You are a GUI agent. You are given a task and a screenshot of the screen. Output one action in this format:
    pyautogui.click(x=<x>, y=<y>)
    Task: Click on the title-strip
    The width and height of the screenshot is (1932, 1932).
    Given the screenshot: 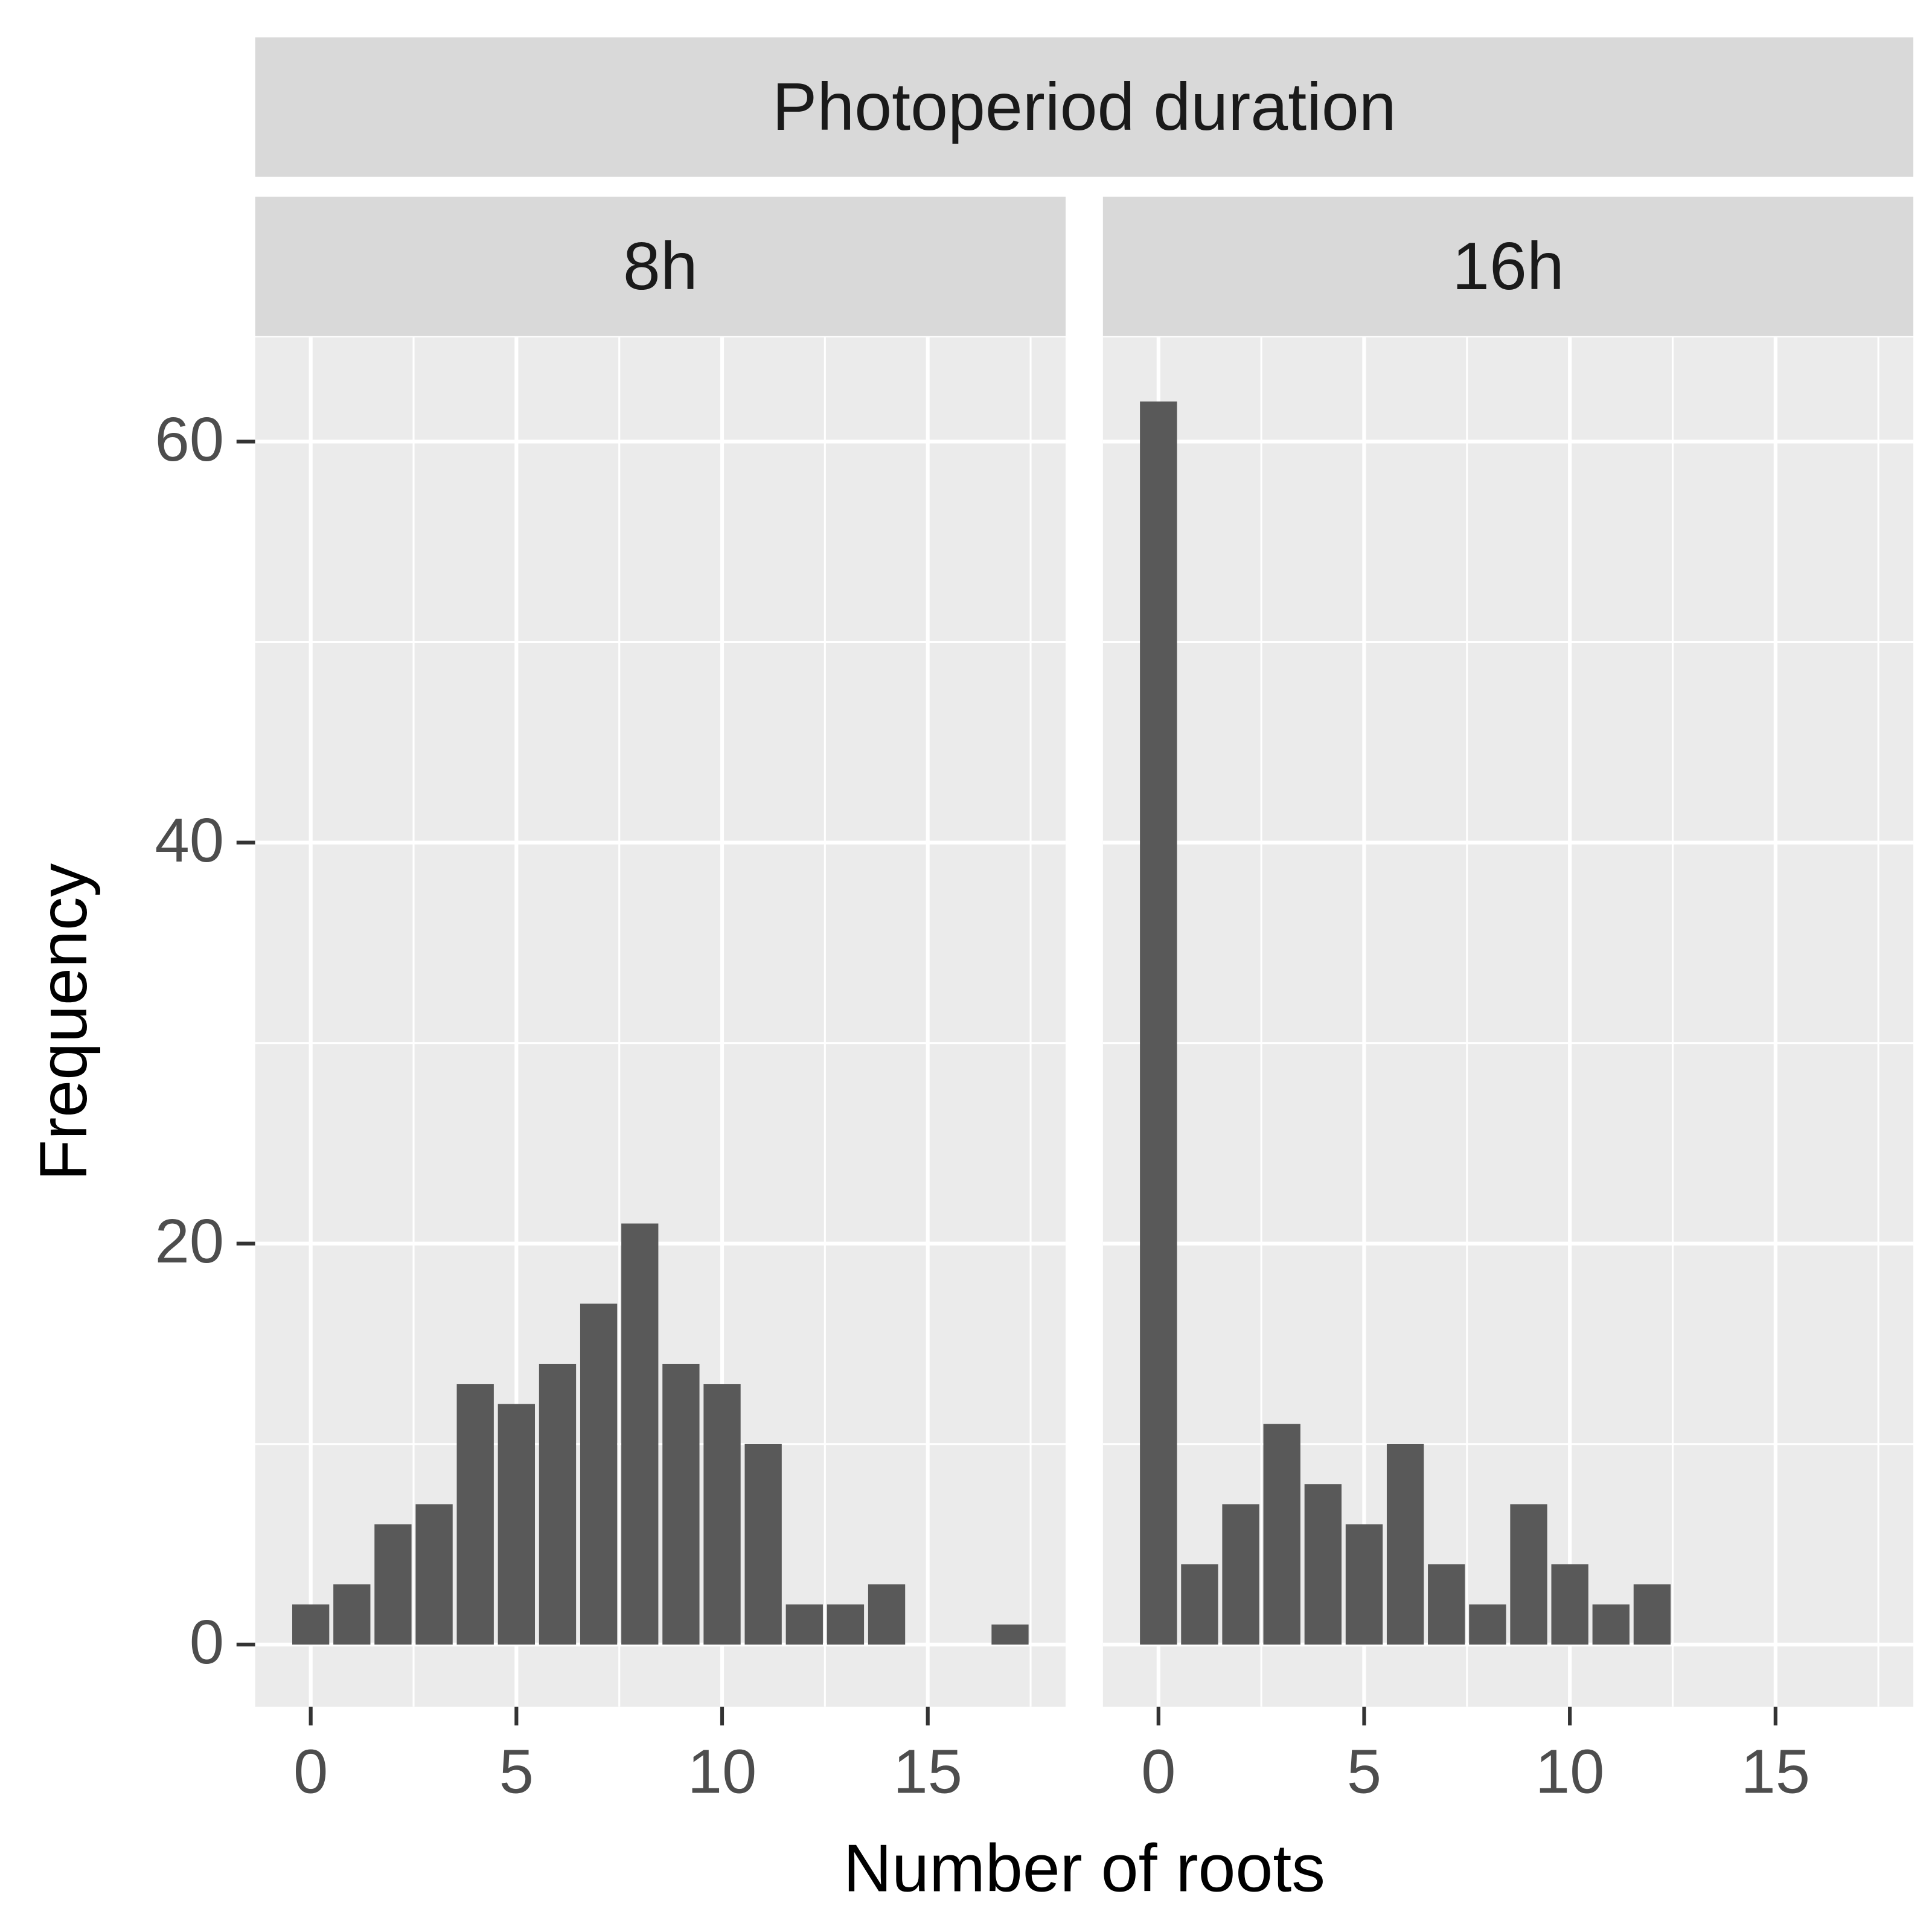 What is the action you would take?
    pyautogui.click(x=1084, y=107)
    